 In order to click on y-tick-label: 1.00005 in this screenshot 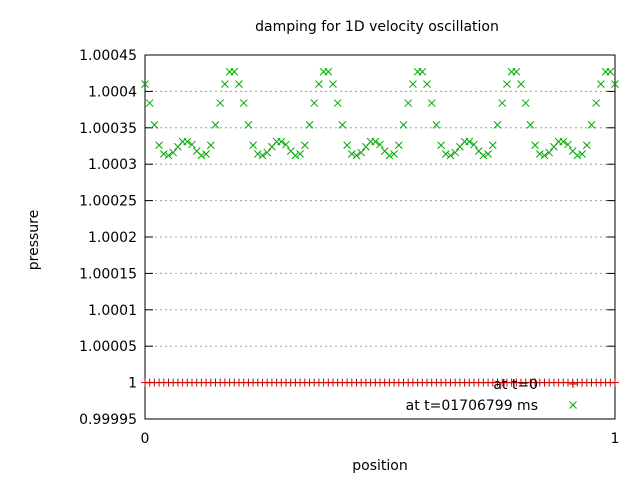, I will do `click(108, 347)`.